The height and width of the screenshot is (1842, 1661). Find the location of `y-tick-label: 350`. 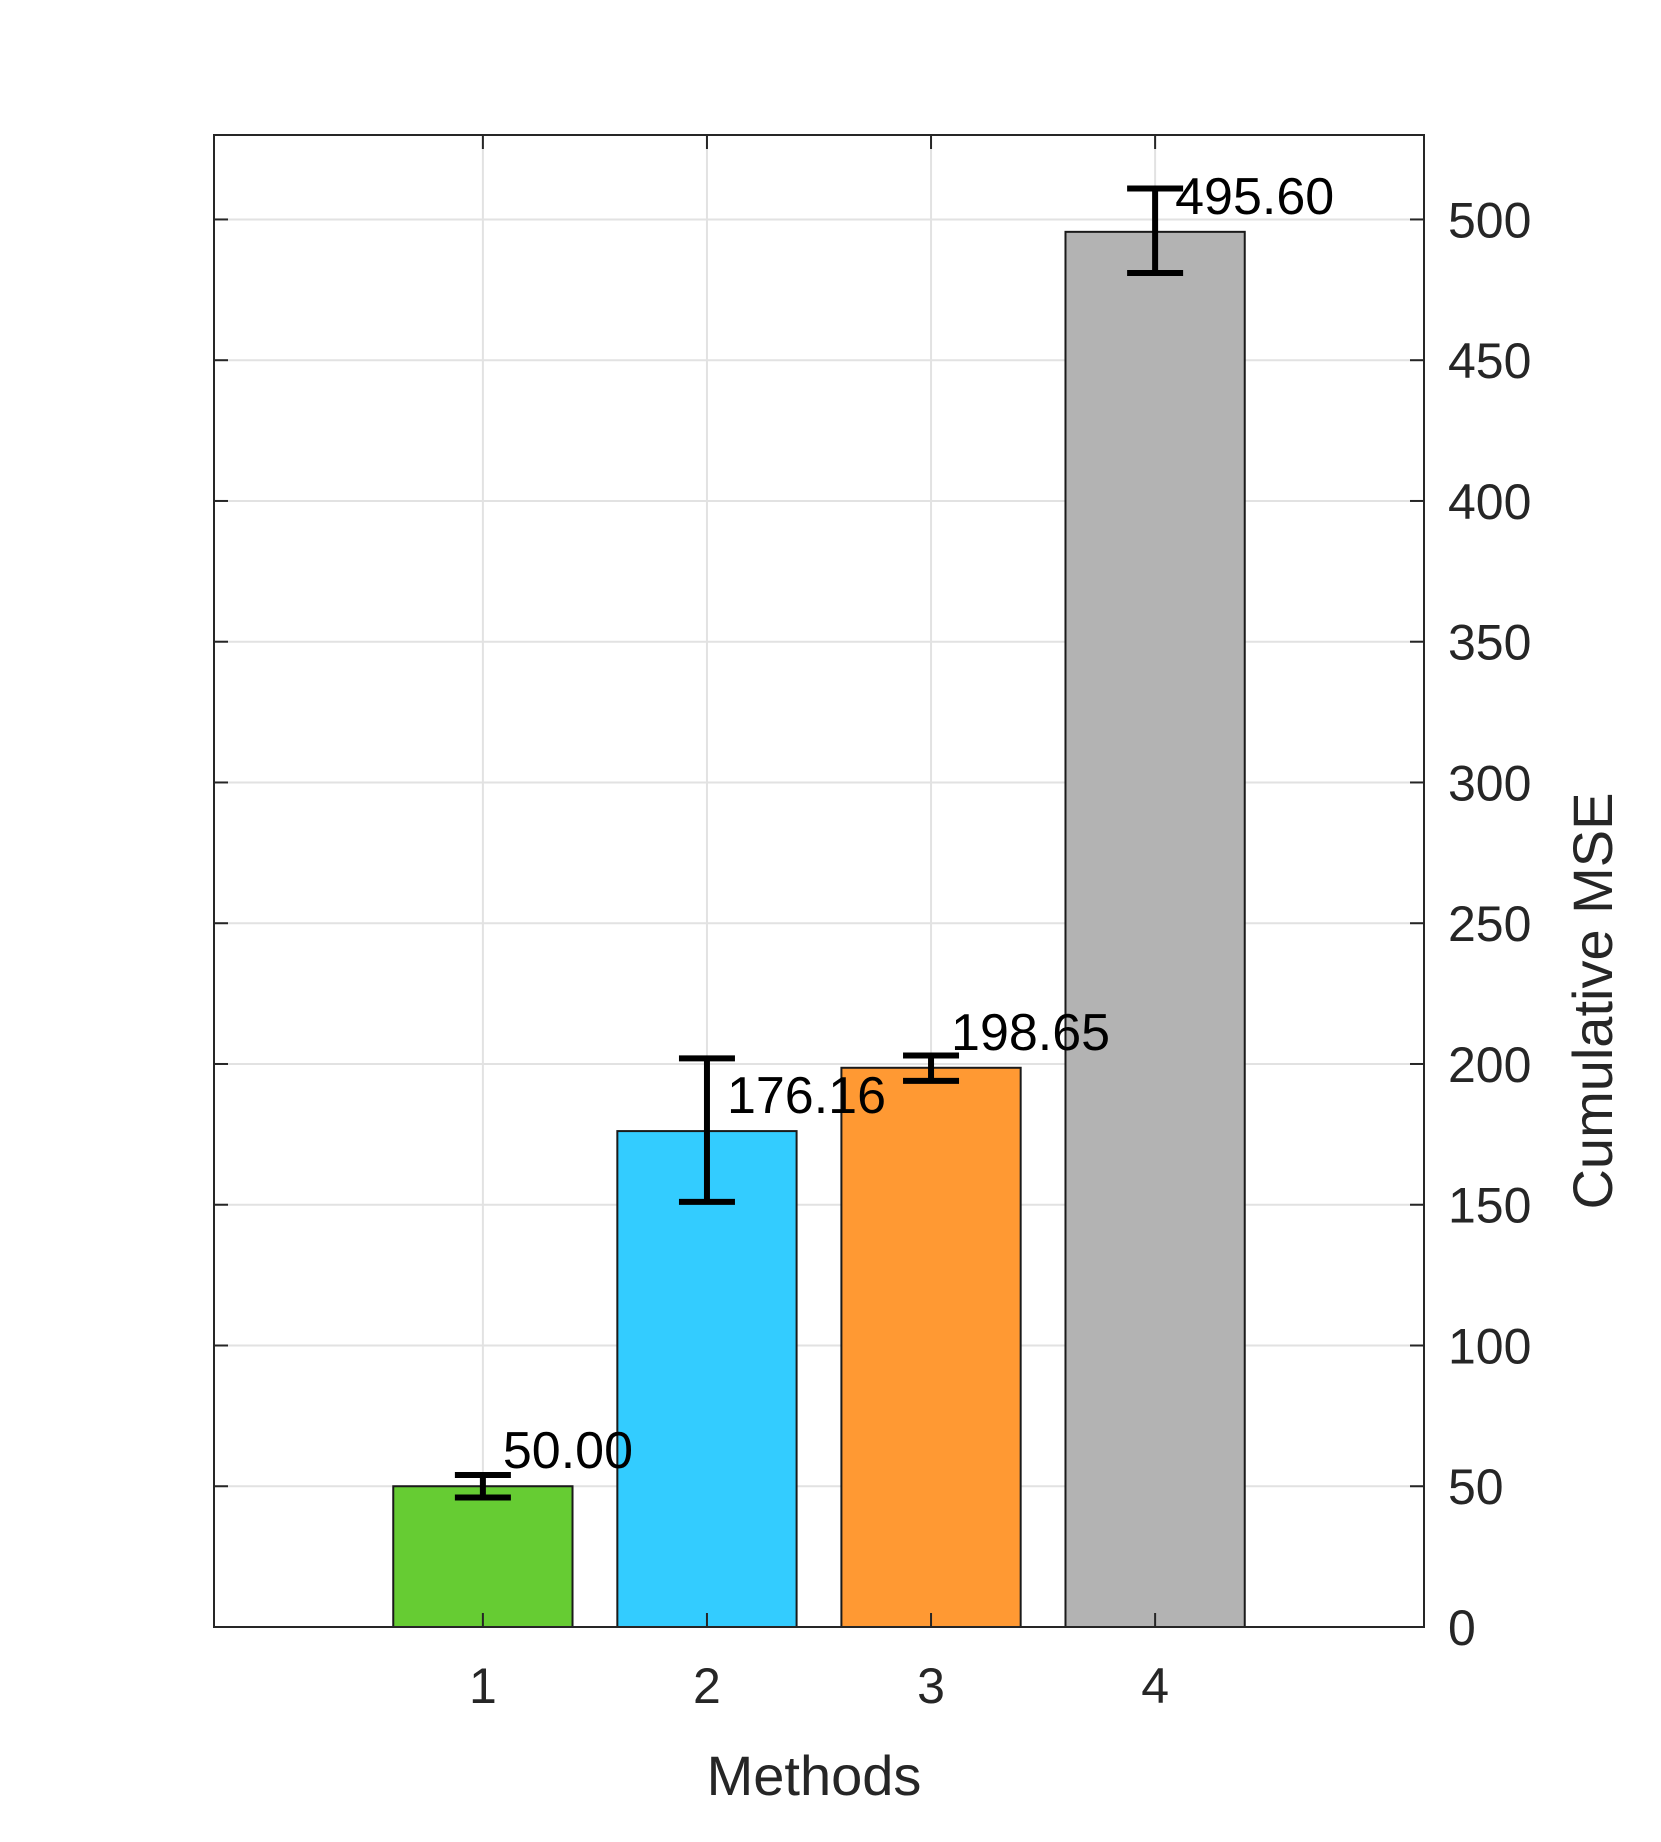

y-tick-label: 350 is located at coordinates (1489, 643).